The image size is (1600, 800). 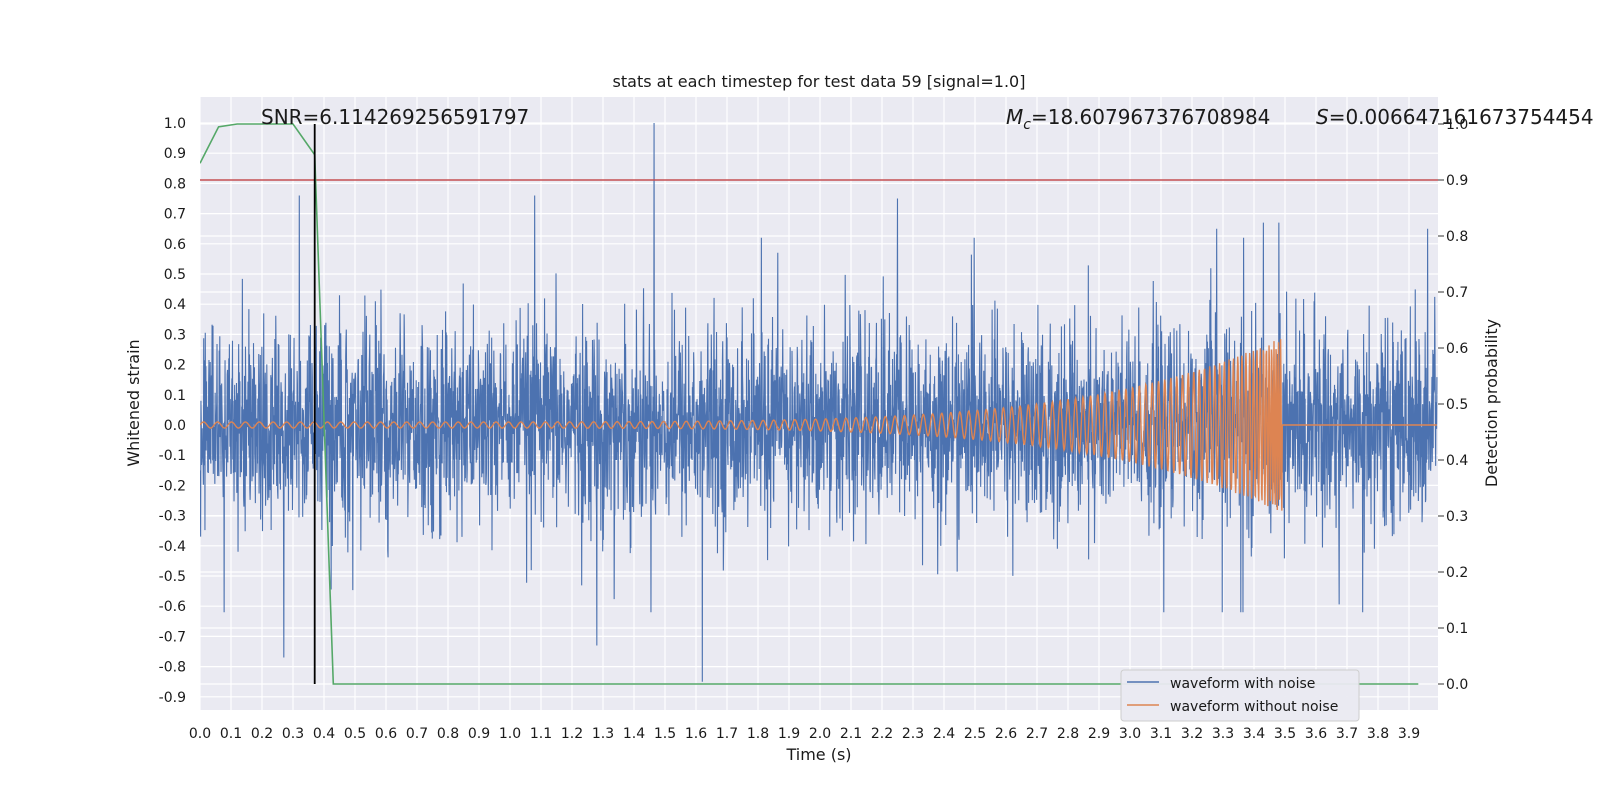 What do you see at coordinates (1409, 734) in the screenshot?
I see `x-tick-label: 3.9` at bounding box center [1409, 734].